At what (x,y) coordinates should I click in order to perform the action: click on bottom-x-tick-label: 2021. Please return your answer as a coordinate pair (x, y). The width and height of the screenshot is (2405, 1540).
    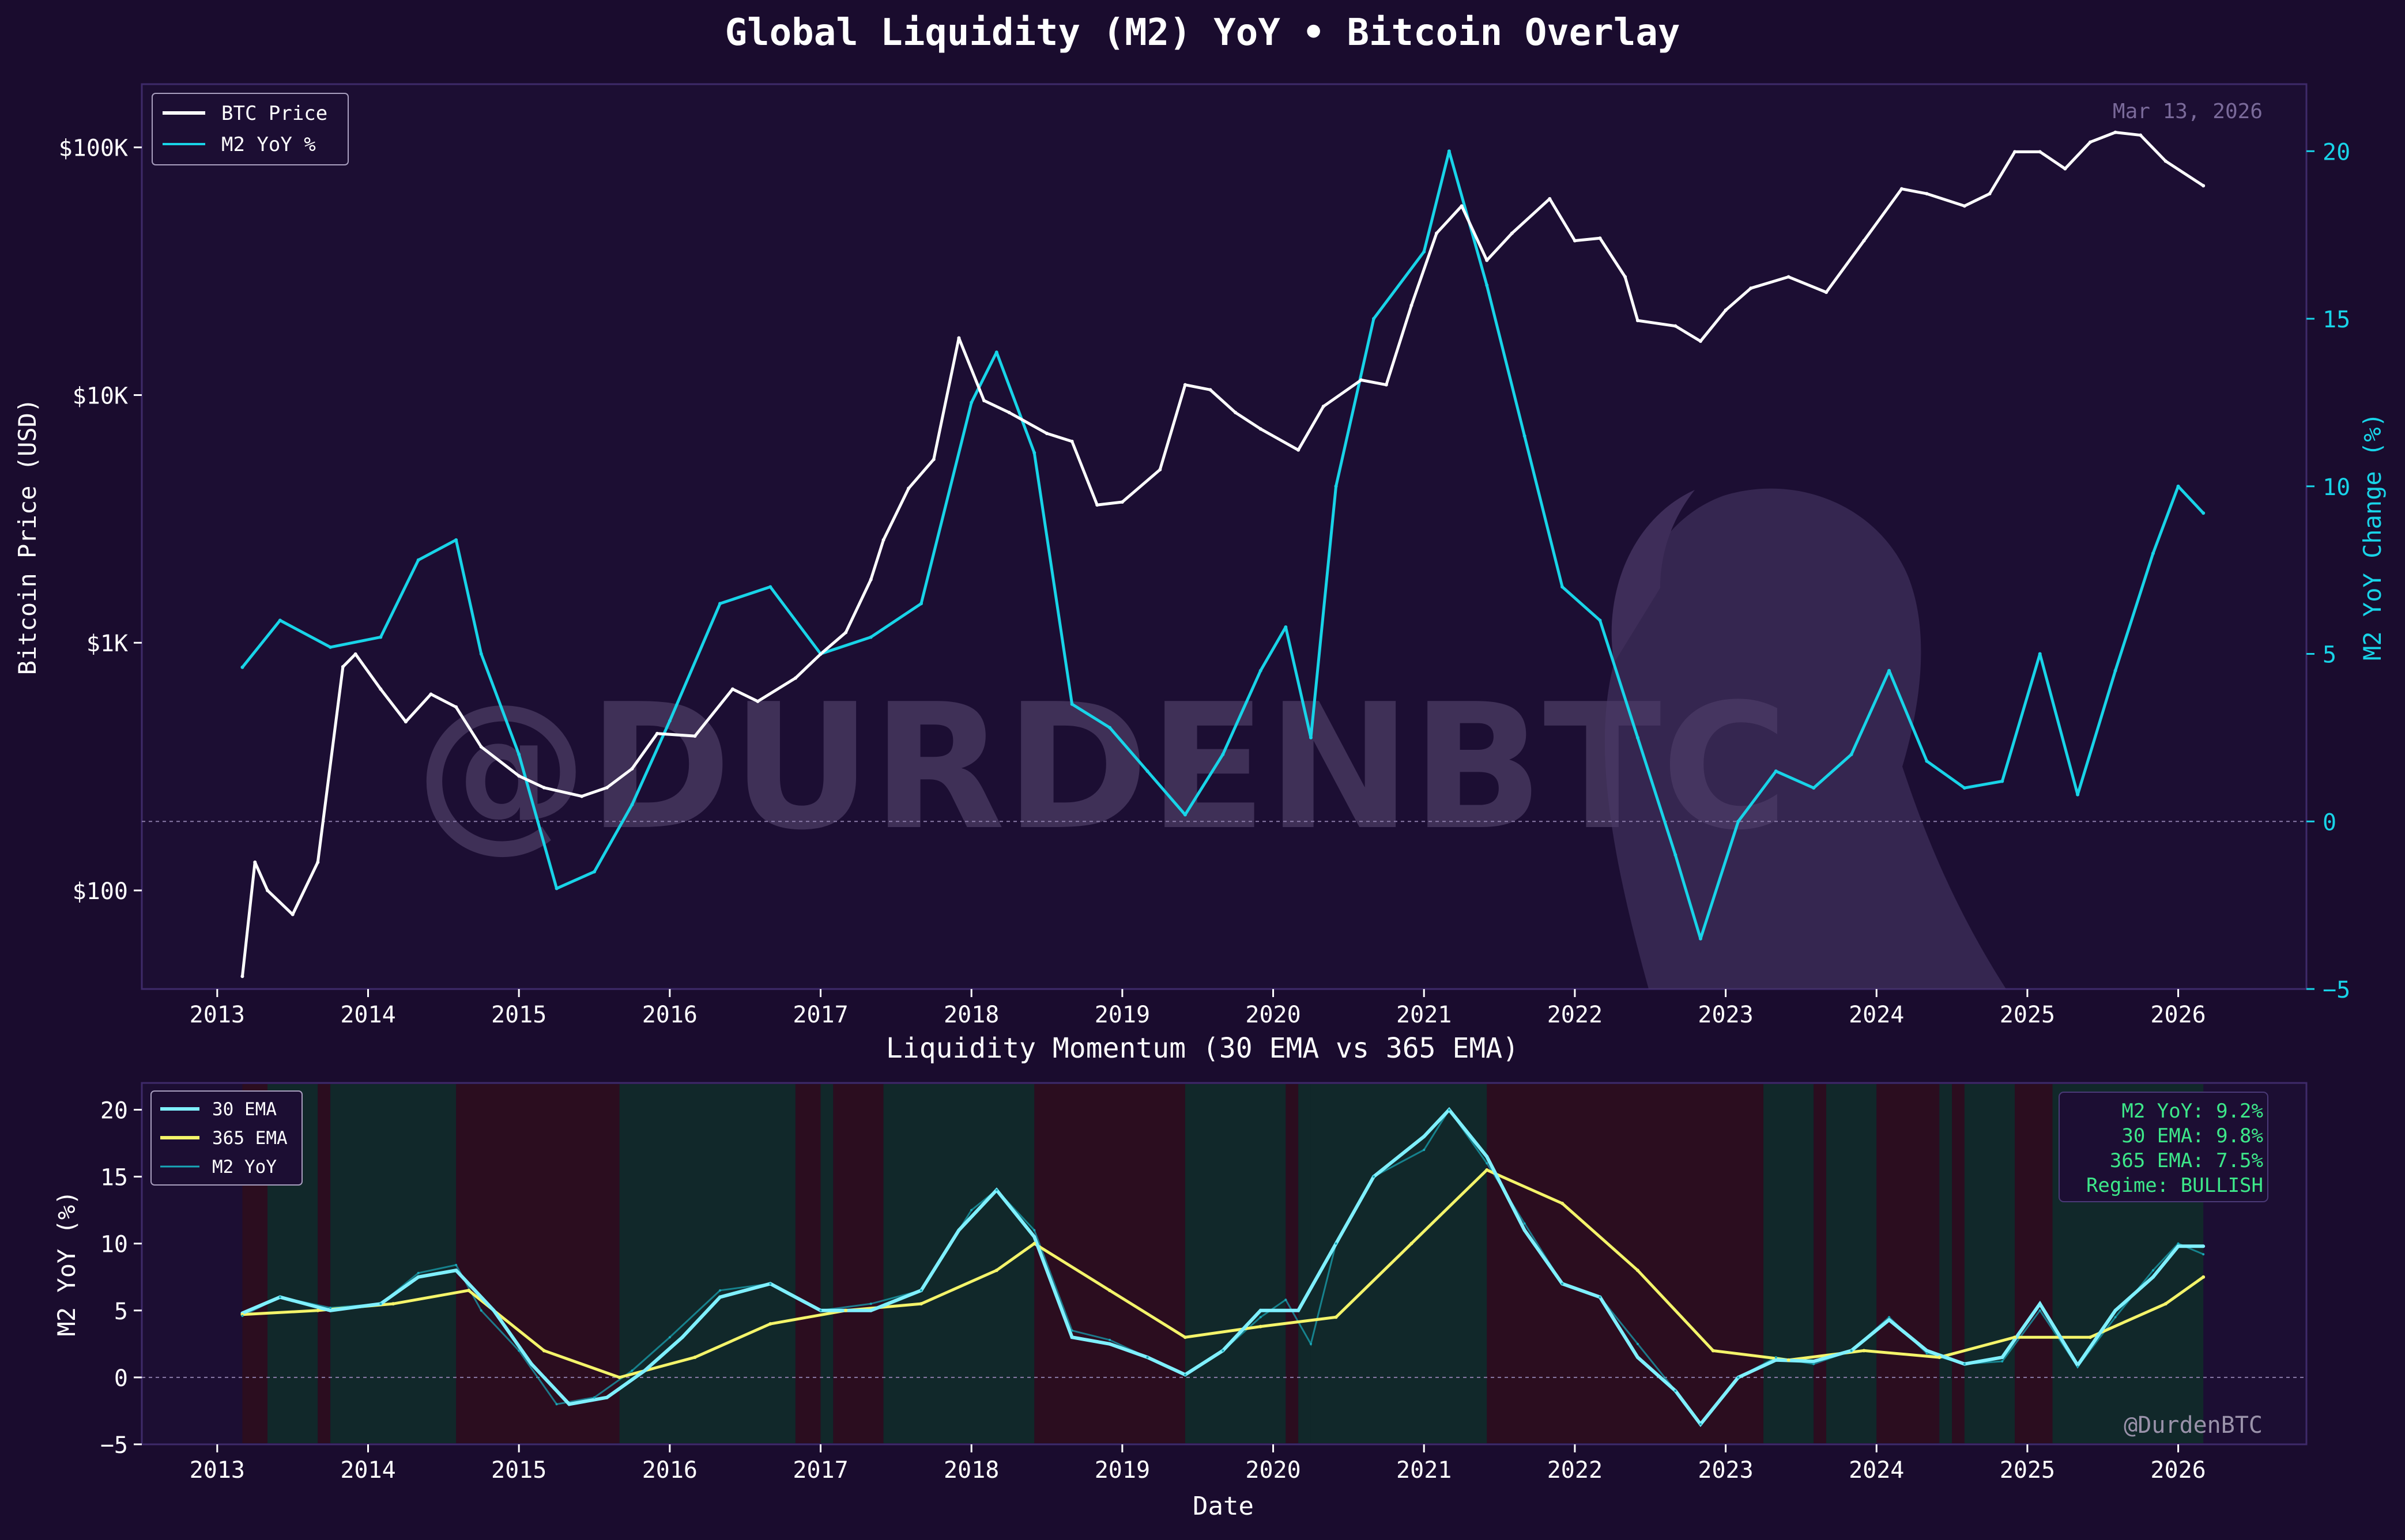
    Looking at the image, I should click on (1424, 1470).